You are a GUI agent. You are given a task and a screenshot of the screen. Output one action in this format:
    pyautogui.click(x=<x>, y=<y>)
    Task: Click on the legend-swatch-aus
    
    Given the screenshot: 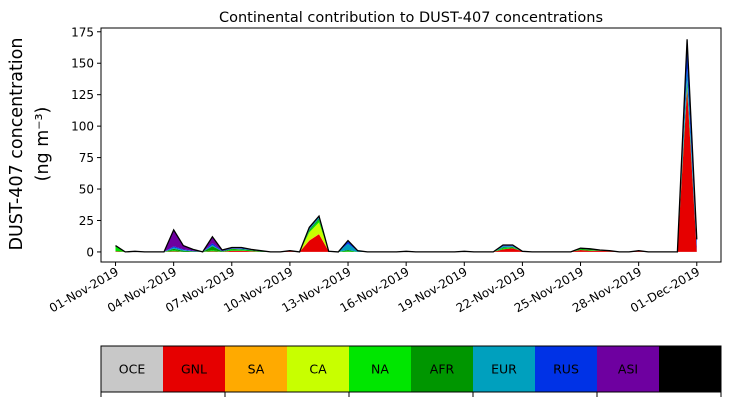 What is the action you would take?
    pyautogui.click(x=690, y=369)
    